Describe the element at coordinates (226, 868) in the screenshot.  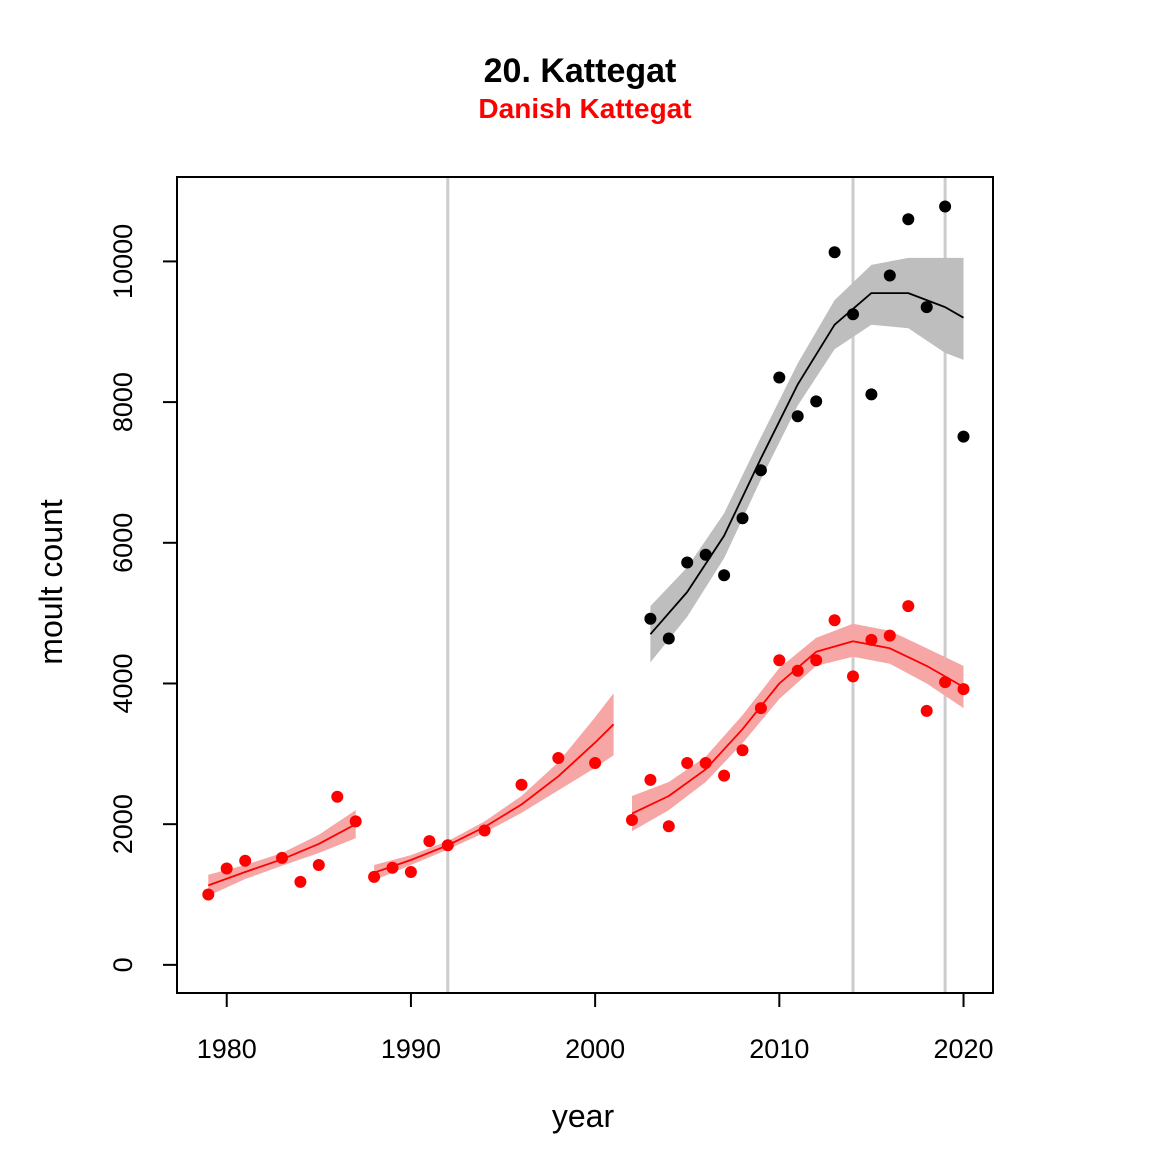
I see `danish-point-1980` at that location.